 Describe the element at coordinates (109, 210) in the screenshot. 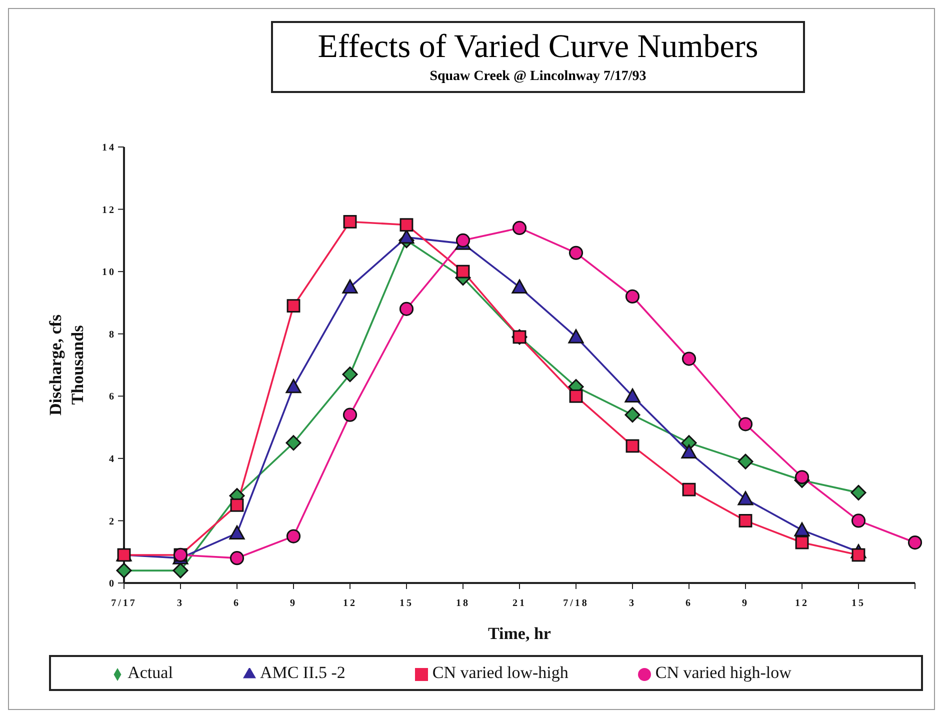

I see `y-tick-label: 12` at that location.